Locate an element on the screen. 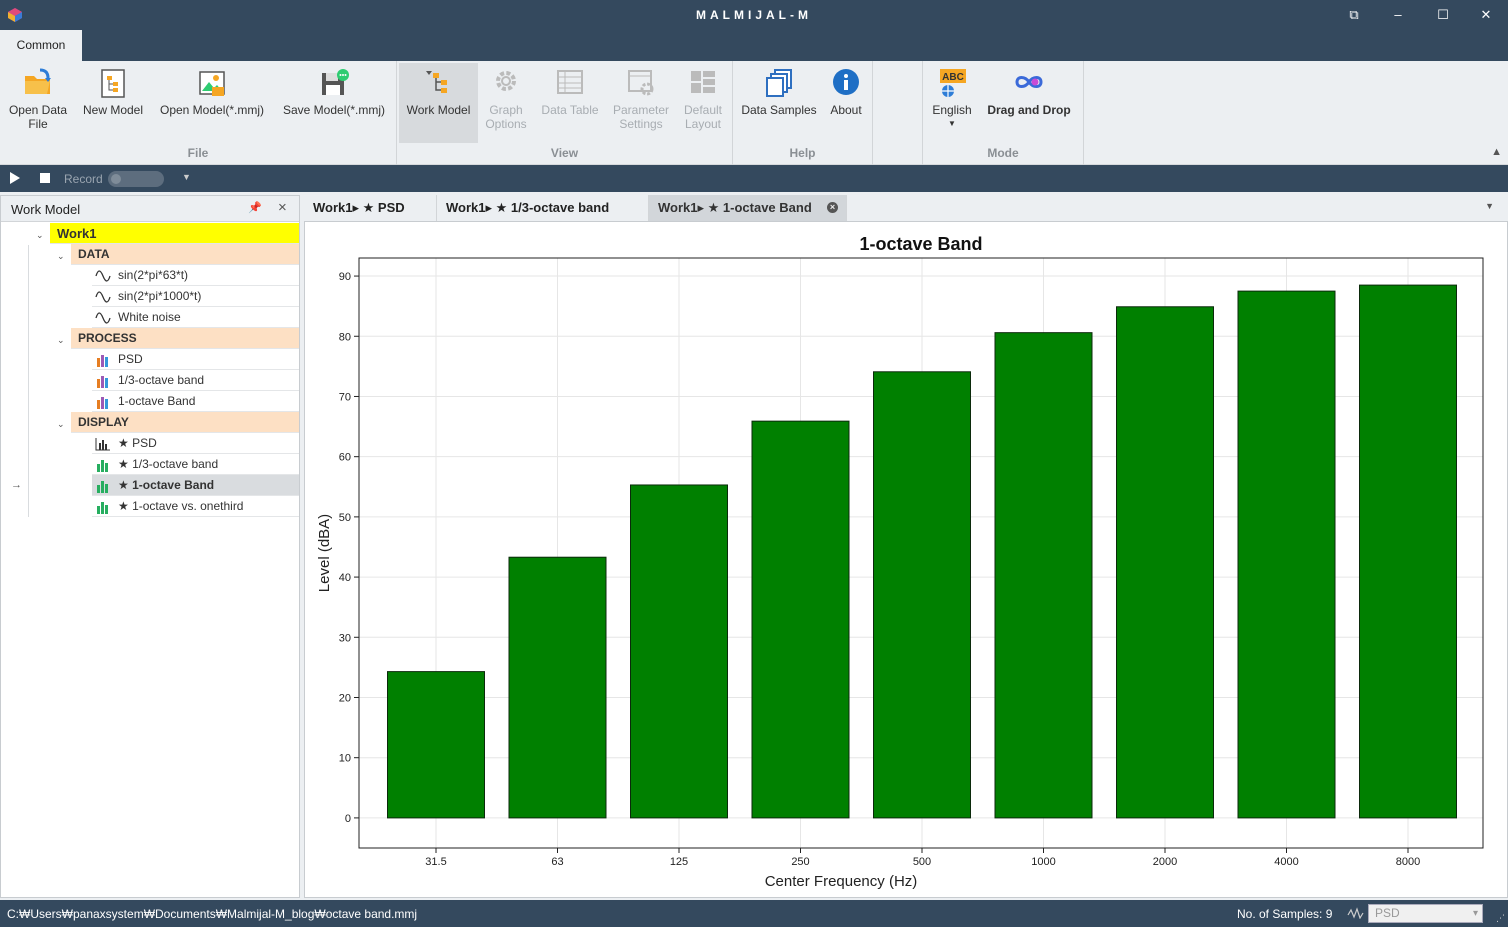 This screenshot has width=1508, height=927. ribbon-tab-strip: Common is located at coordinates (754, 45).